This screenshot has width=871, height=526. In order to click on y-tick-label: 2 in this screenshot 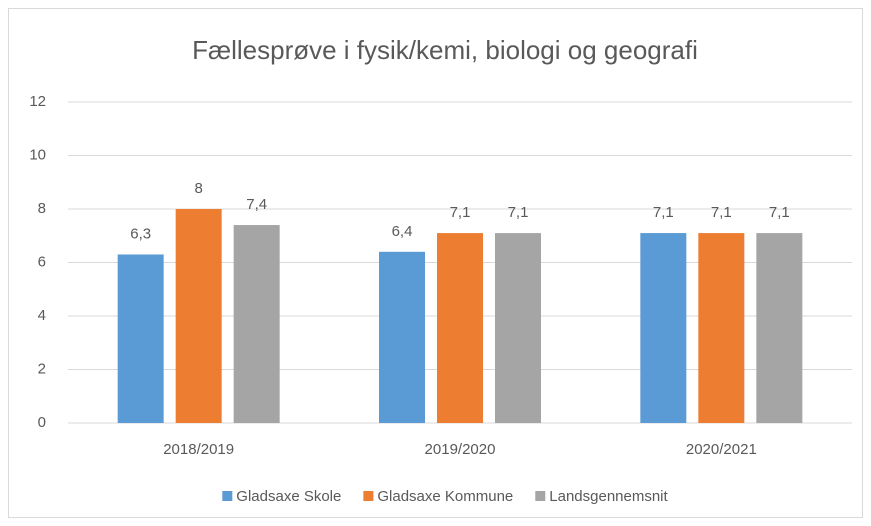, I will do `click(42, 368)`.